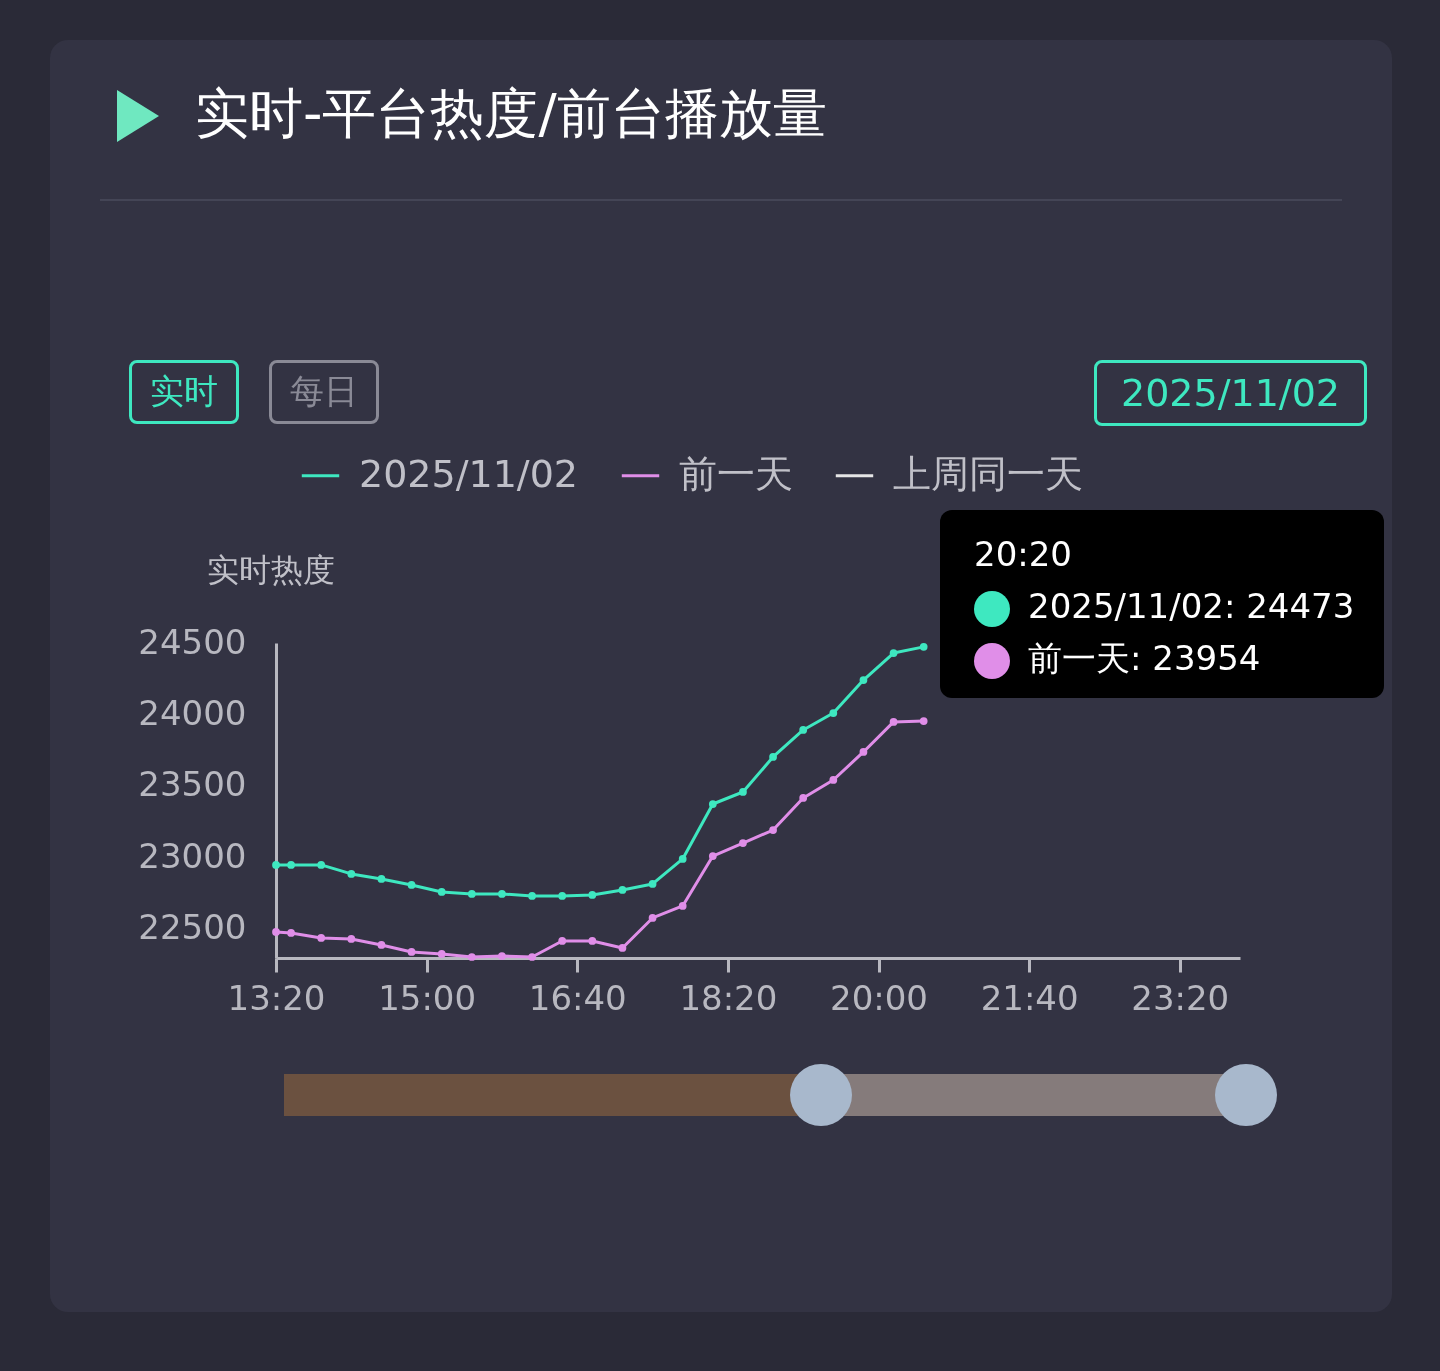 The width and height of the screenshot is (1440, 1371). What do you see at coordinates (192, 927) in the screenshot?
I see `y-tick-label: 22500` at bounding box center [192, 927].